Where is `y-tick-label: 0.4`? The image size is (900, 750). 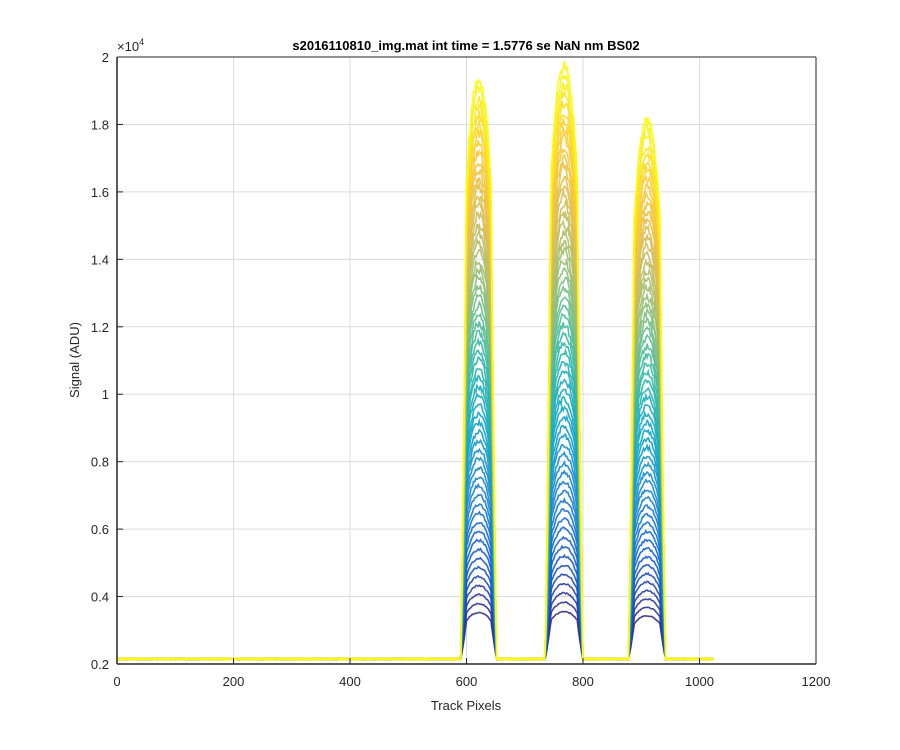
y-tick-label: 0.4 is located at coordinates (100, 597).